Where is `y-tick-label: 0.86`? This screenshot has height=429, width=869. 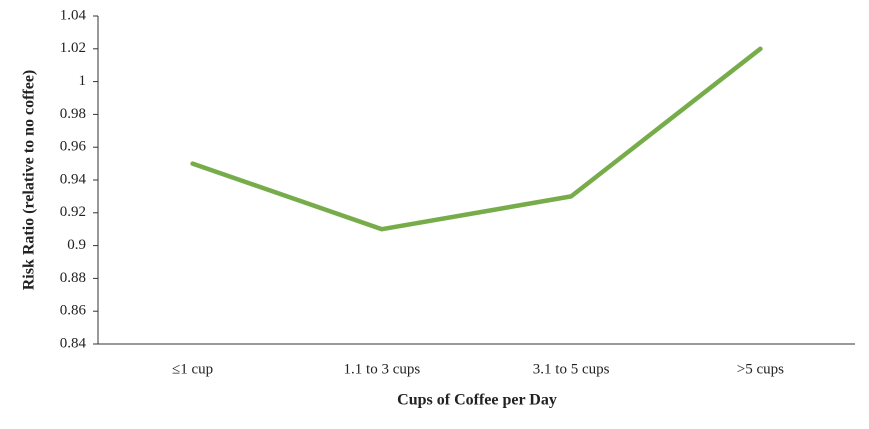
y-tick-label: 0.86 is located at coordinates (73, 311).